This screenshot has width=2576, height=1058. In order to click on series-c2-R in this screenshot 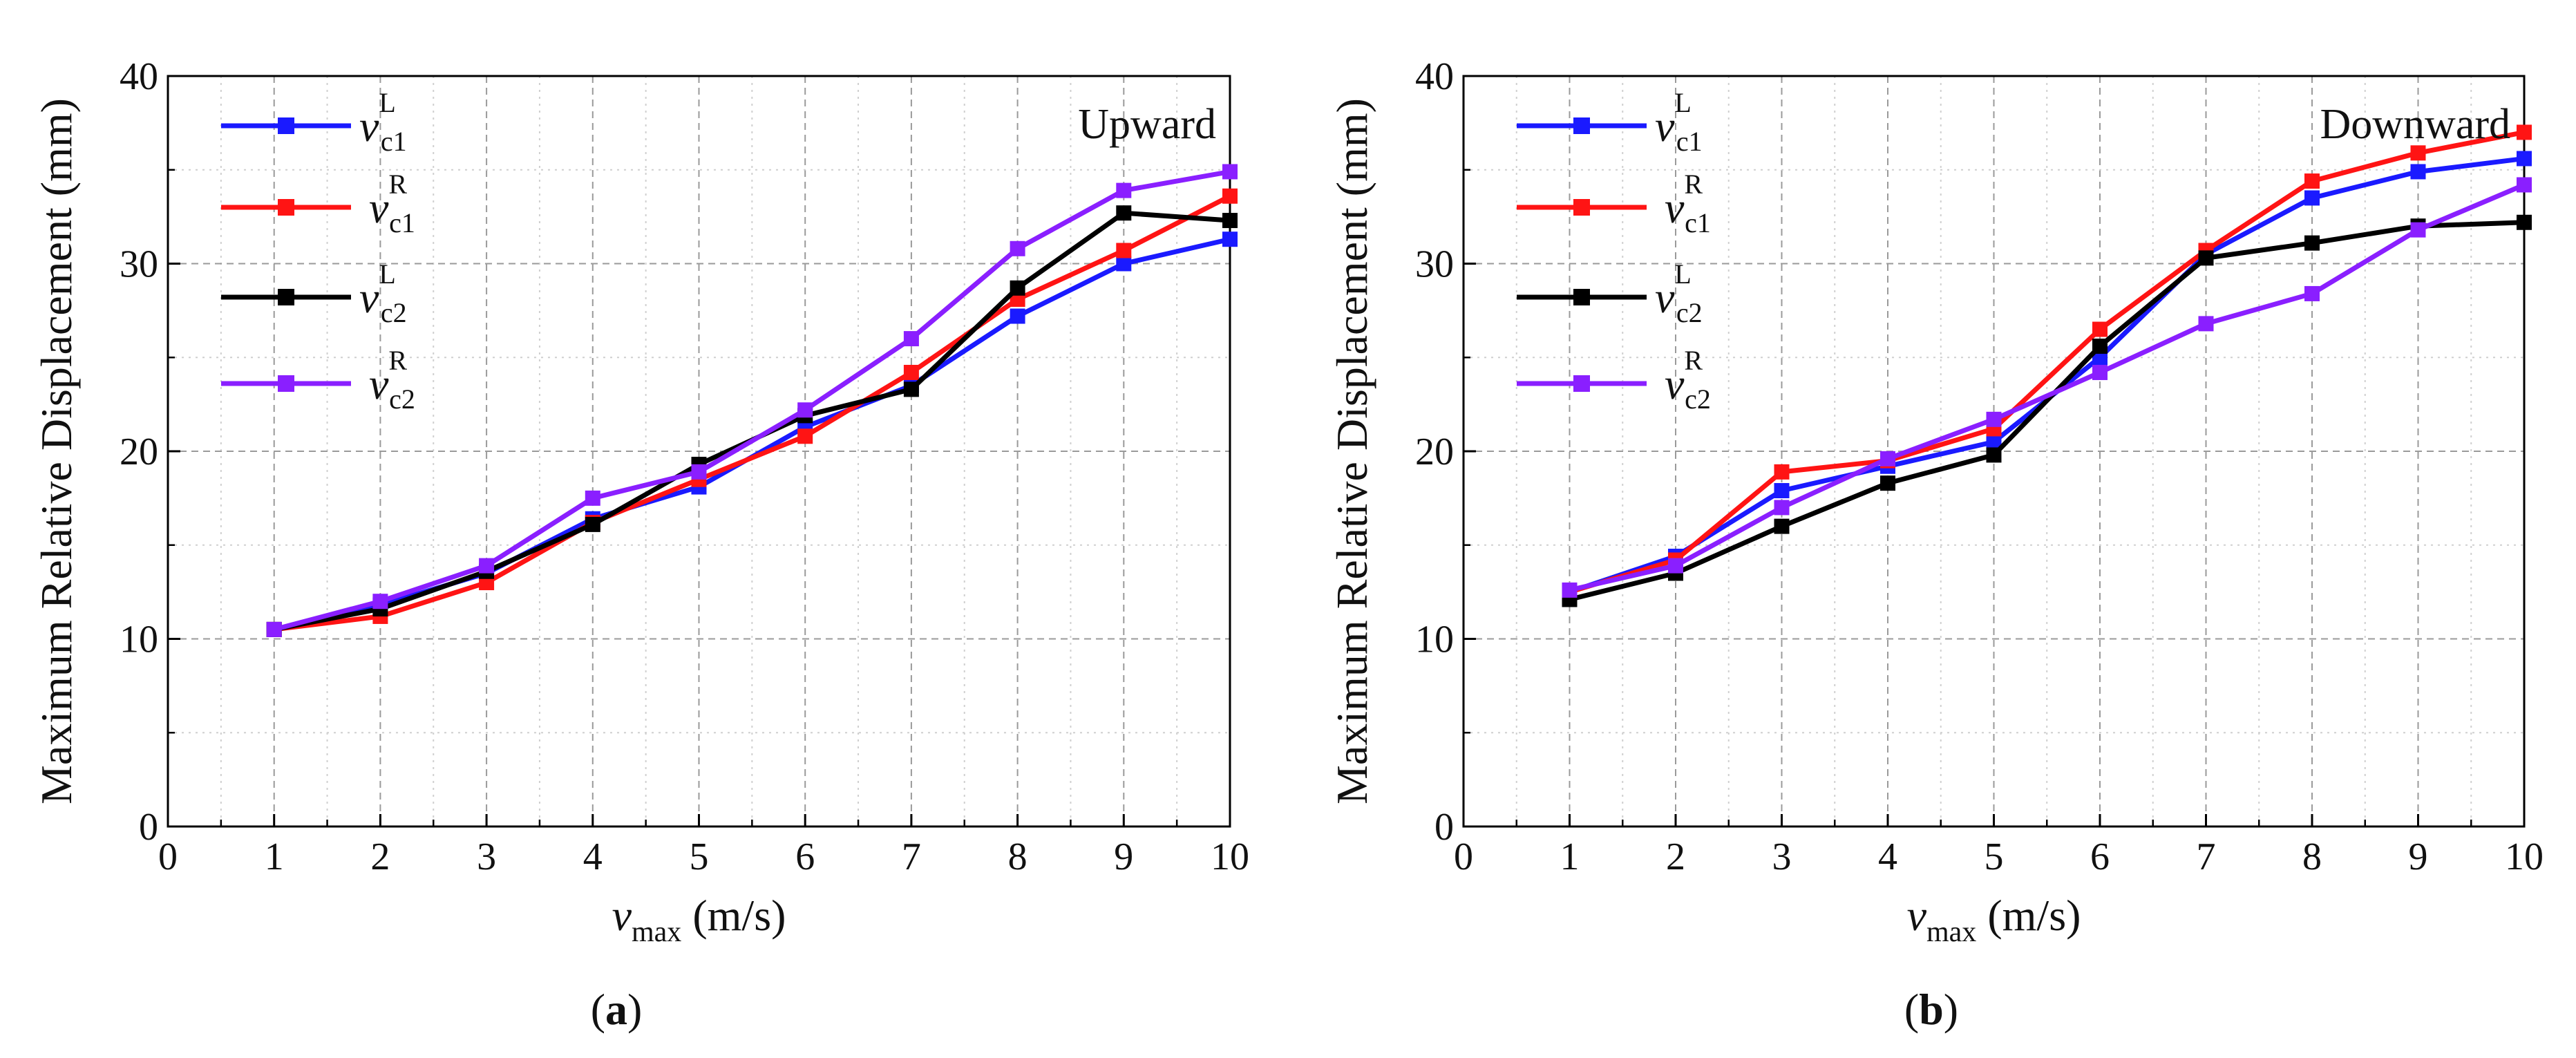, I will do `click(2047, 387)`.